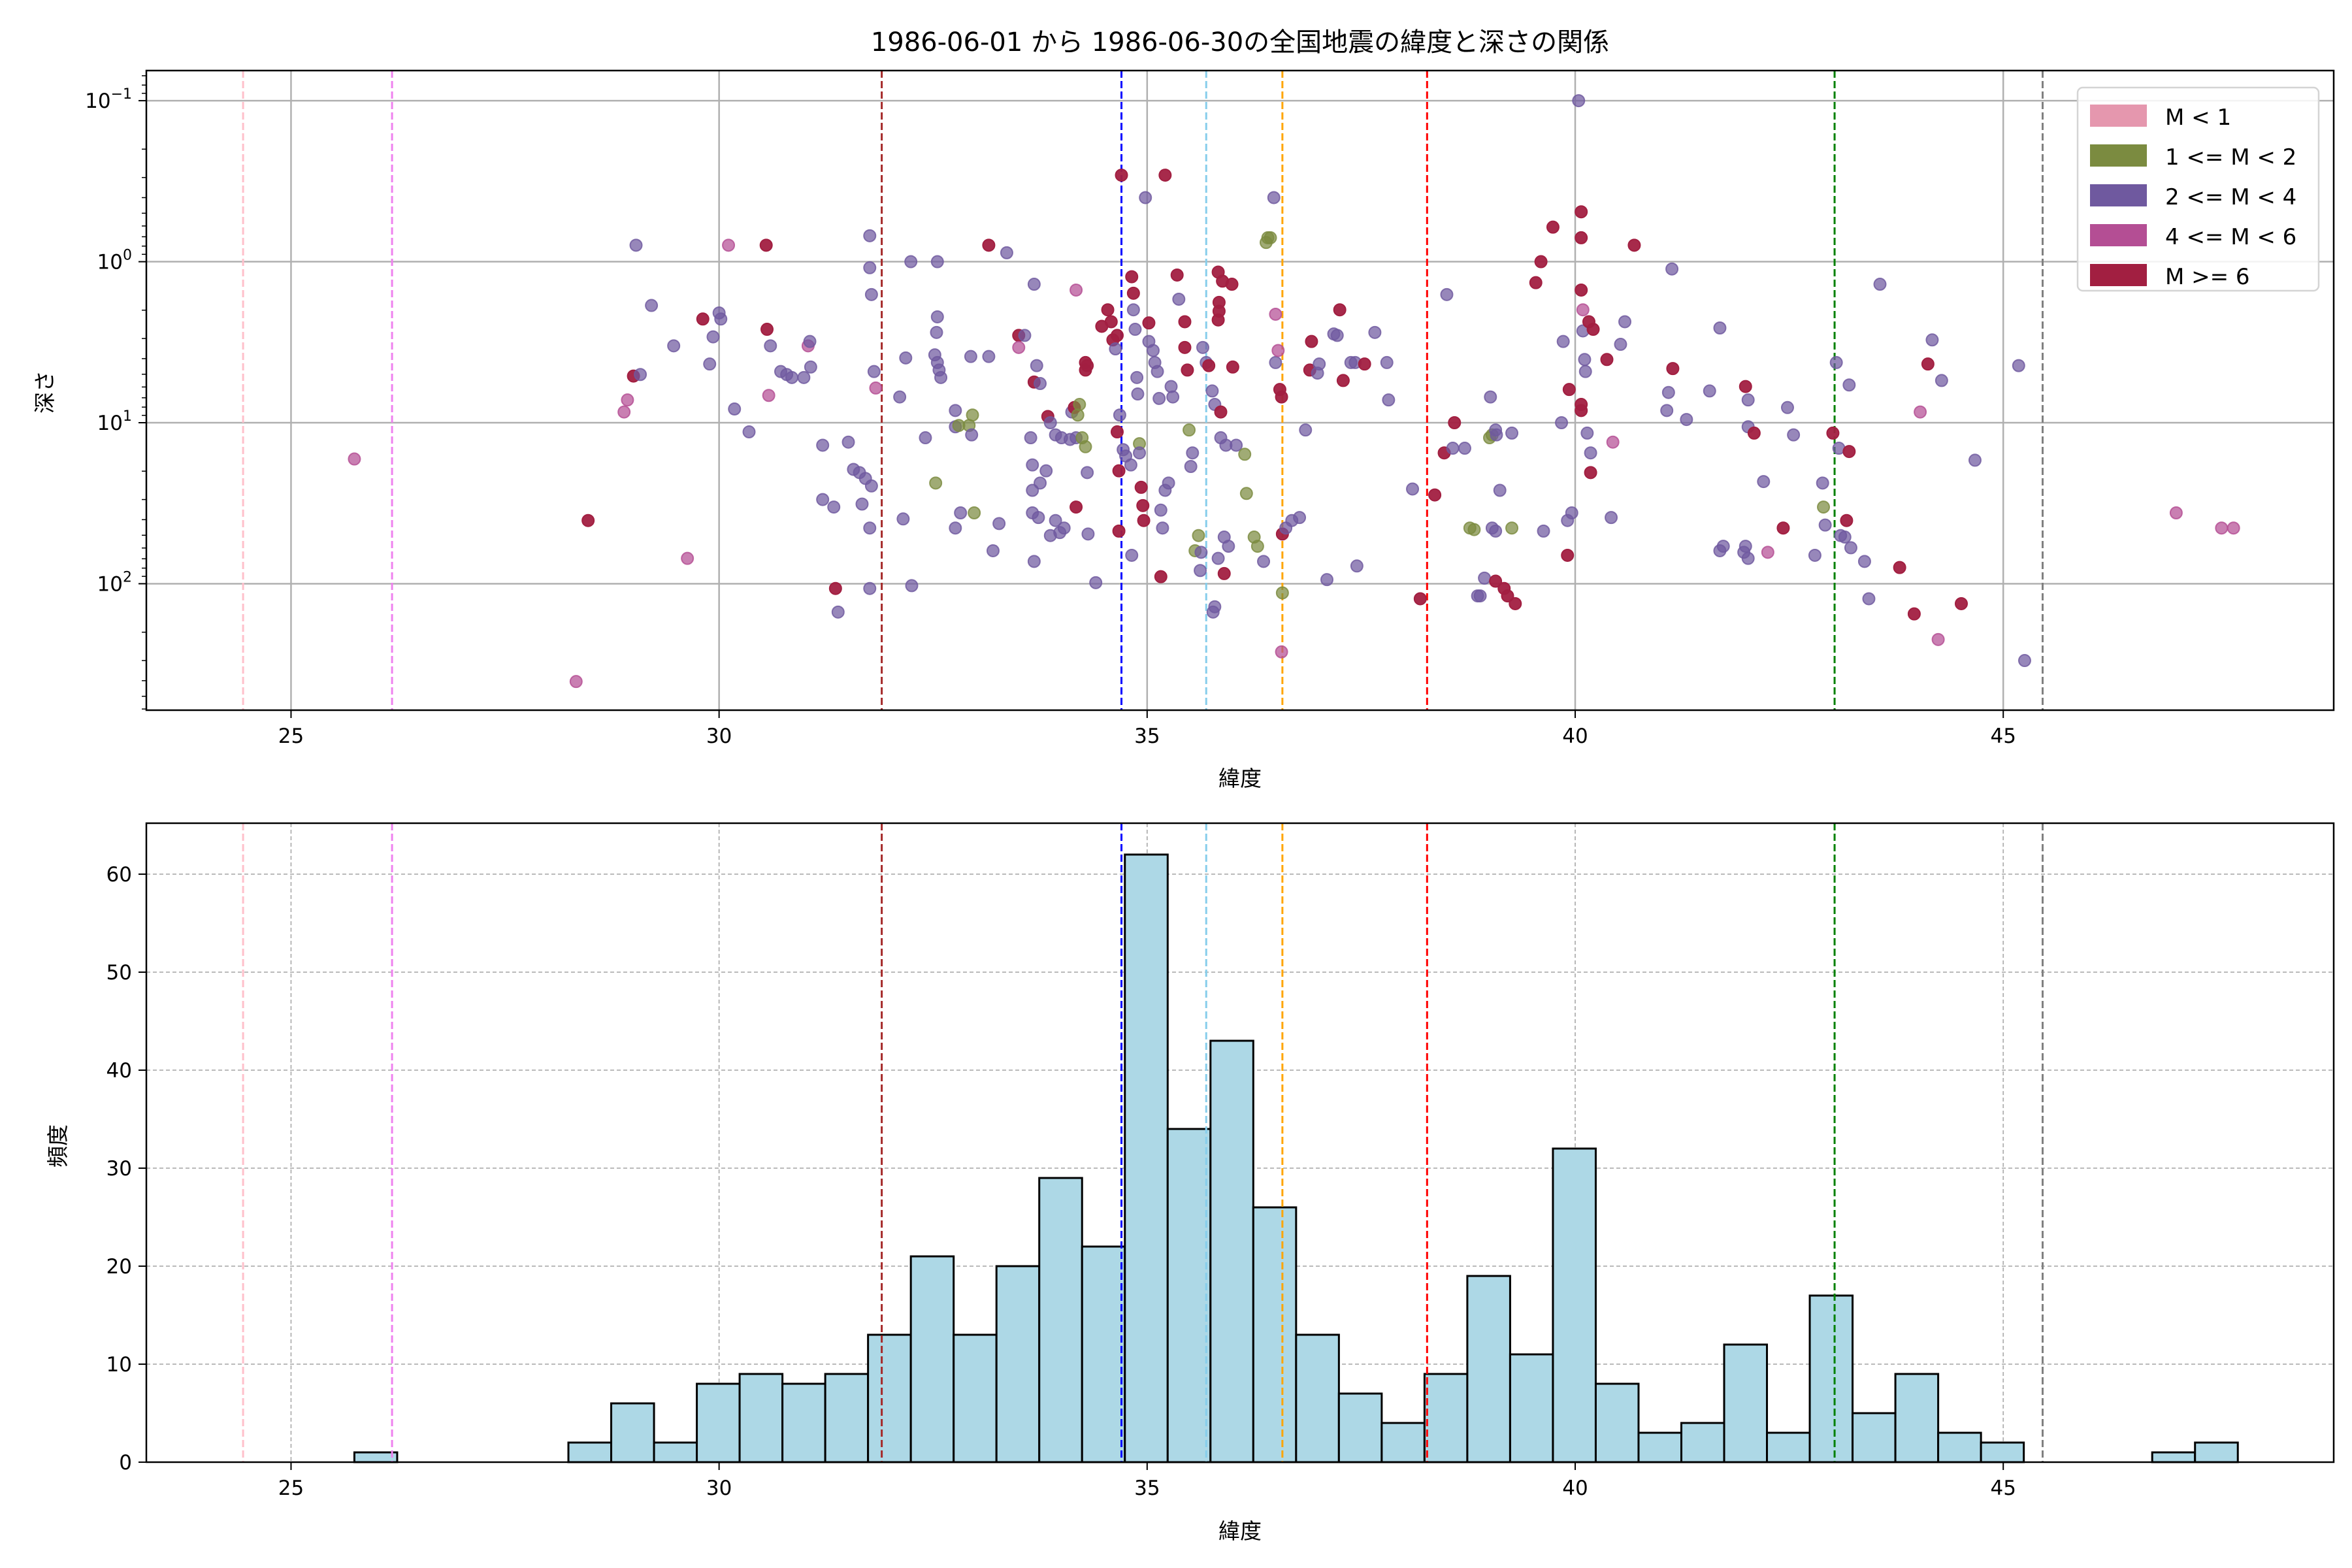 This screenshot has height=1568, width=2352. Describe the element at coordinates (2207, 277) in the screenshot. I see `legend-label: M >= 6` at that location.